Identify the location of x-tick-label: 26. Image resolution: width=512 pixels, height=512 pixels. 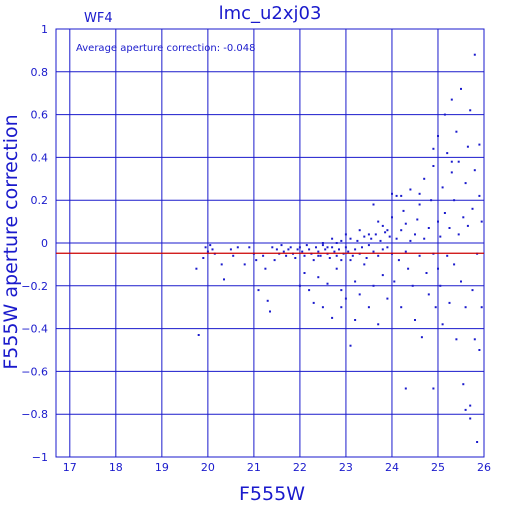
(484, 467).